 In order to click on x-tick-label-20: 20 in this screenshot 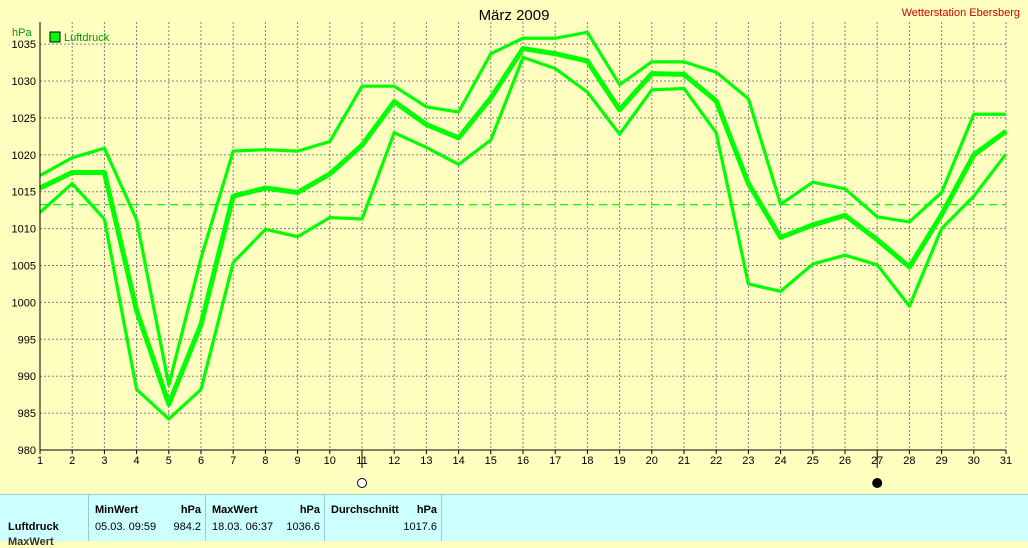, I will do `click(652, 461)`.